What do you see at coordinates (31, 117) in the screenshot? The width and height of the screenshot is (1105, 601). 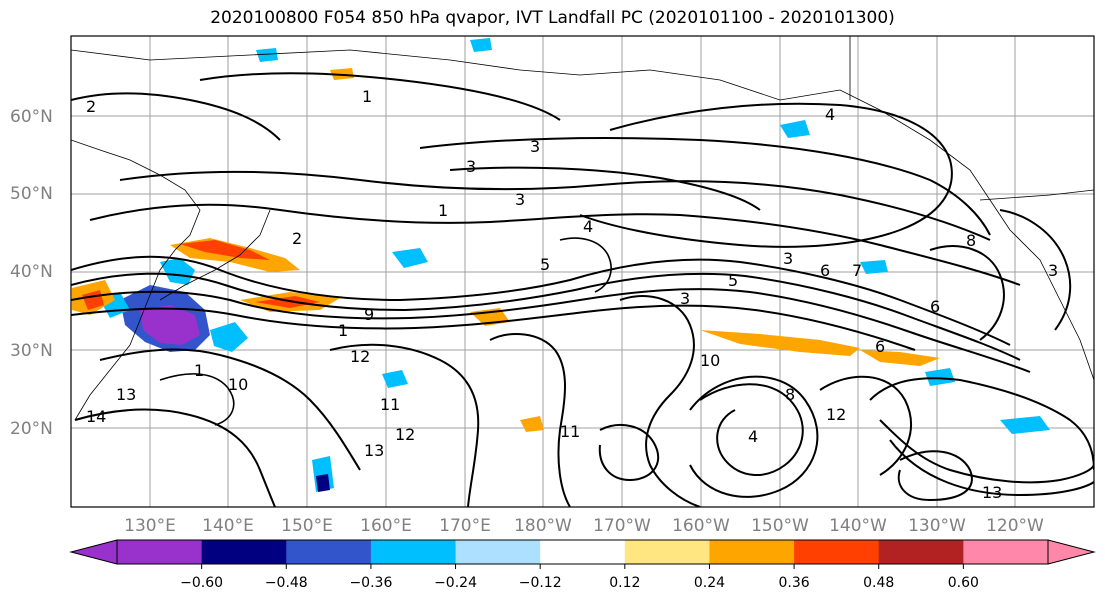 I see `lat-label: 60°N` at bounding box center [31, 117].